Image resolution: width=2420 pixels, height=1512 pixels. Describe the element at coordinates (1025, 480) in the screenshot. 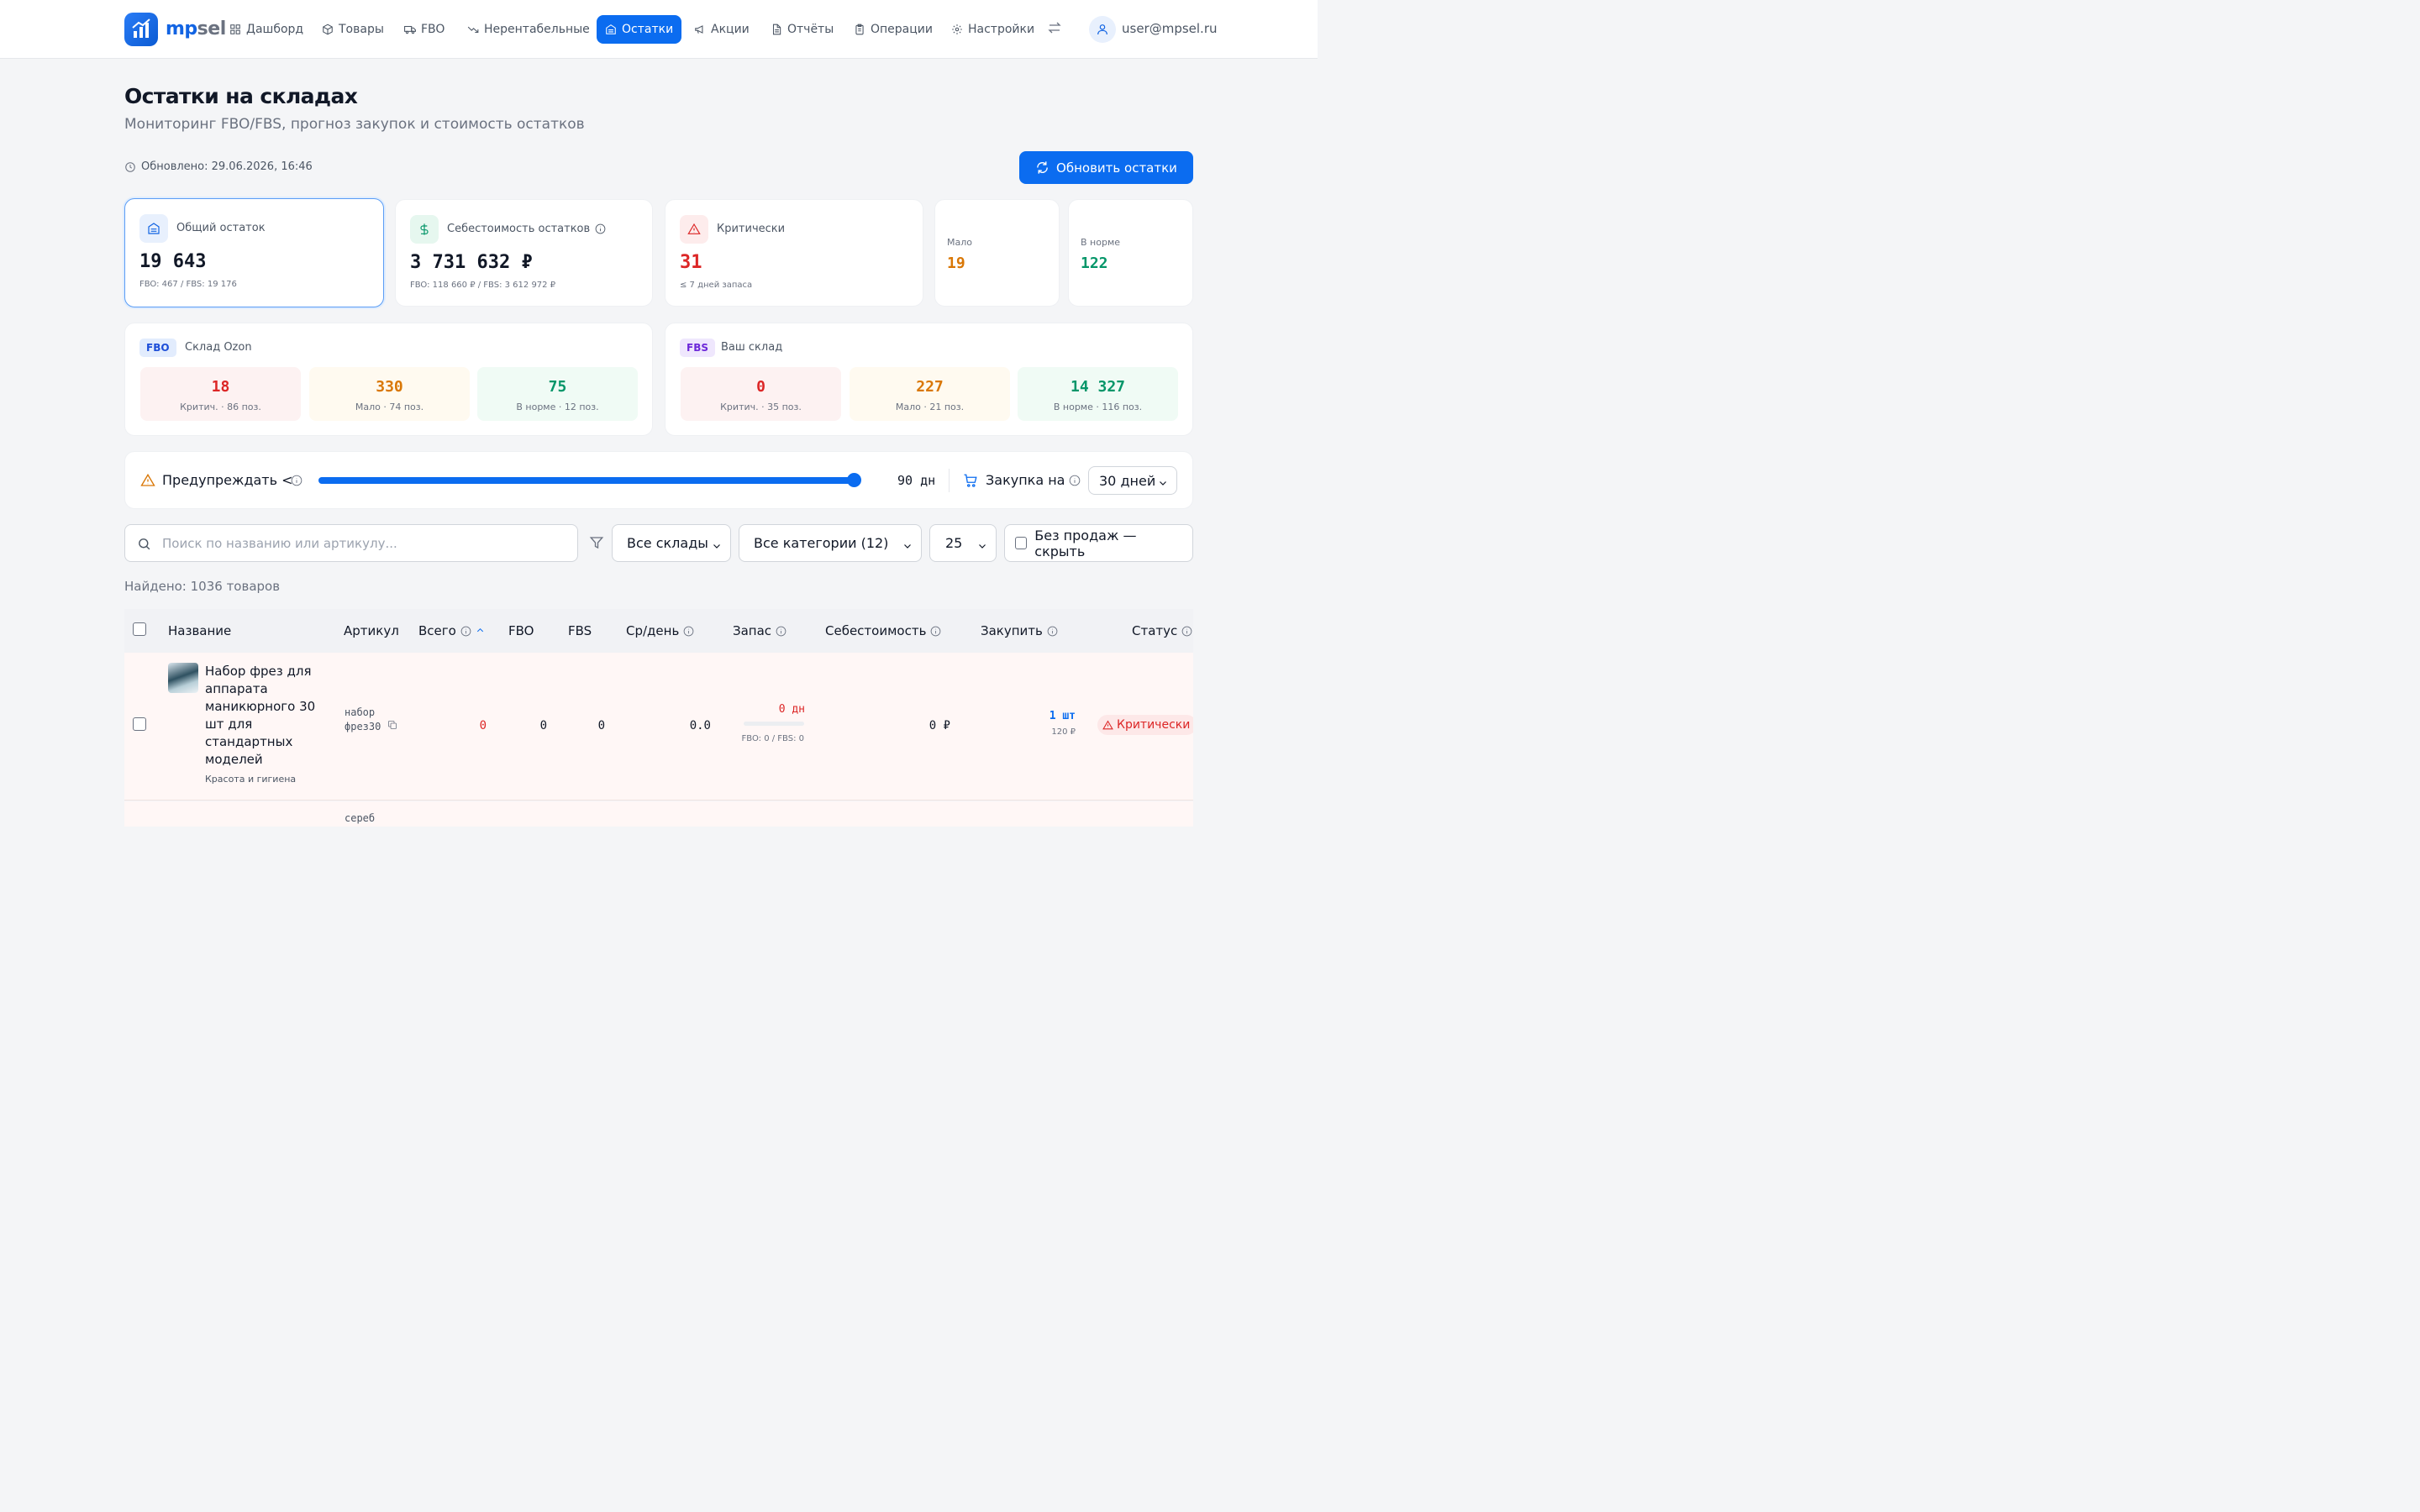

I see `purchase-label: Закупка на` at that location.